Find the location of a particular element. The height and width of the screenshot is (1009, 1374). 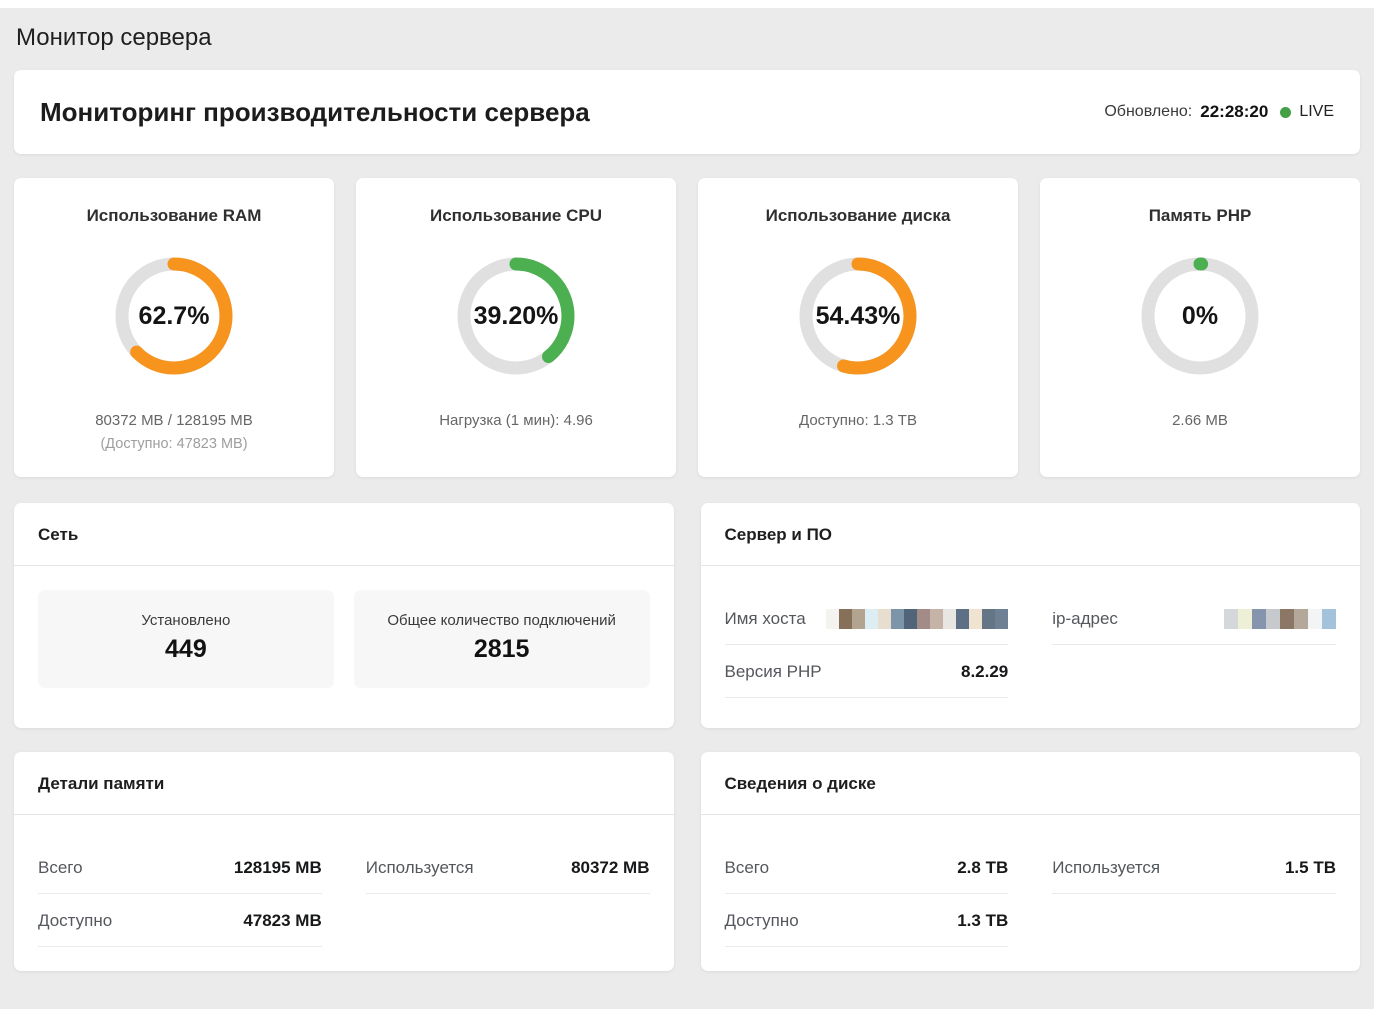

cpu-percent-value: 39.20% is located at coordinates (516, 315).